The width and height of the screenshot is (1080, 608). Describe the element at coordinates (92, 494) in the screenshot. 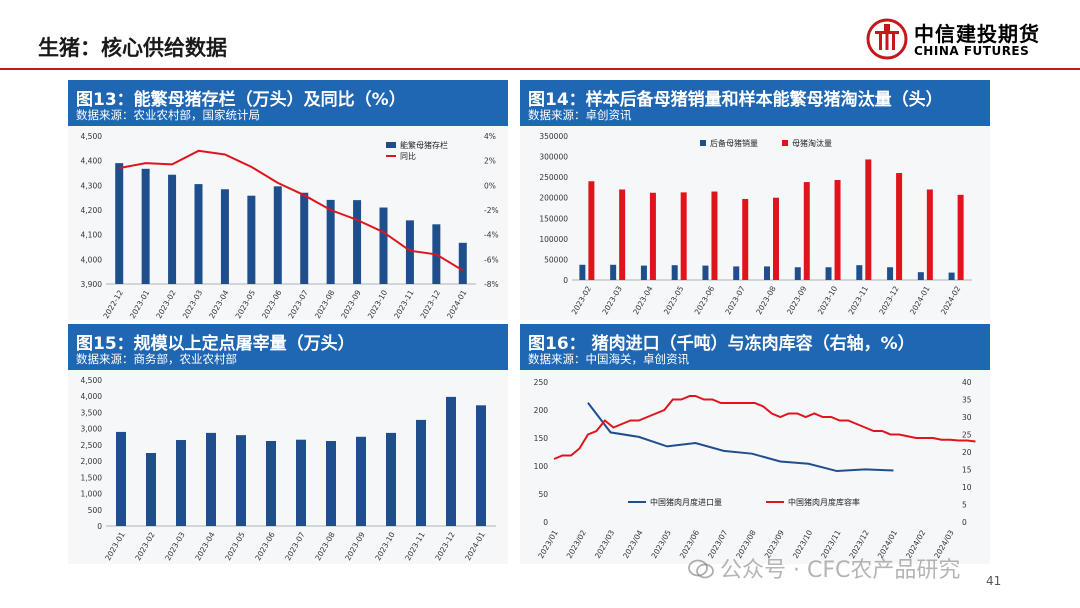

I see `y-tick-label: 1,000` at that location.